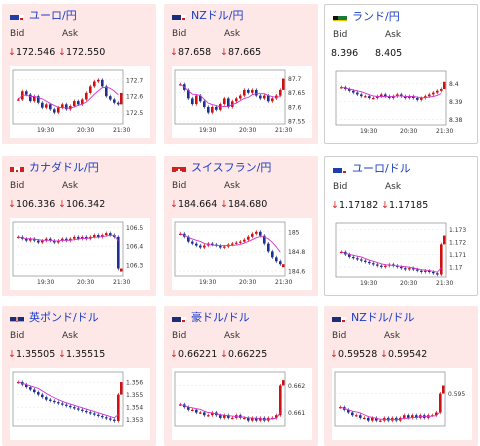  Describe the element at coordinates (242, 404) in the screenshot. I see `chart-panel: 0.662 0.661` at that location.